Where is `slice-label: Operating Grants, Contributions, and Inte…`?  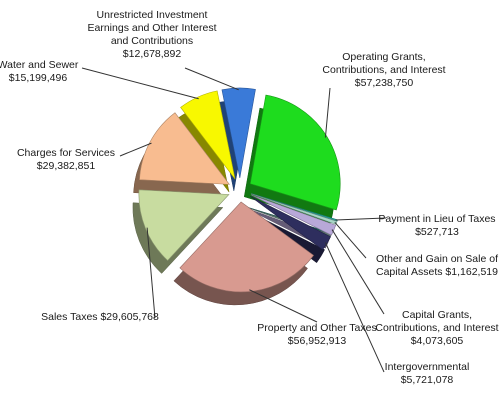 slice-label: Operating Grants, Contributions, and Inte… is located at coordinates (383, 70).